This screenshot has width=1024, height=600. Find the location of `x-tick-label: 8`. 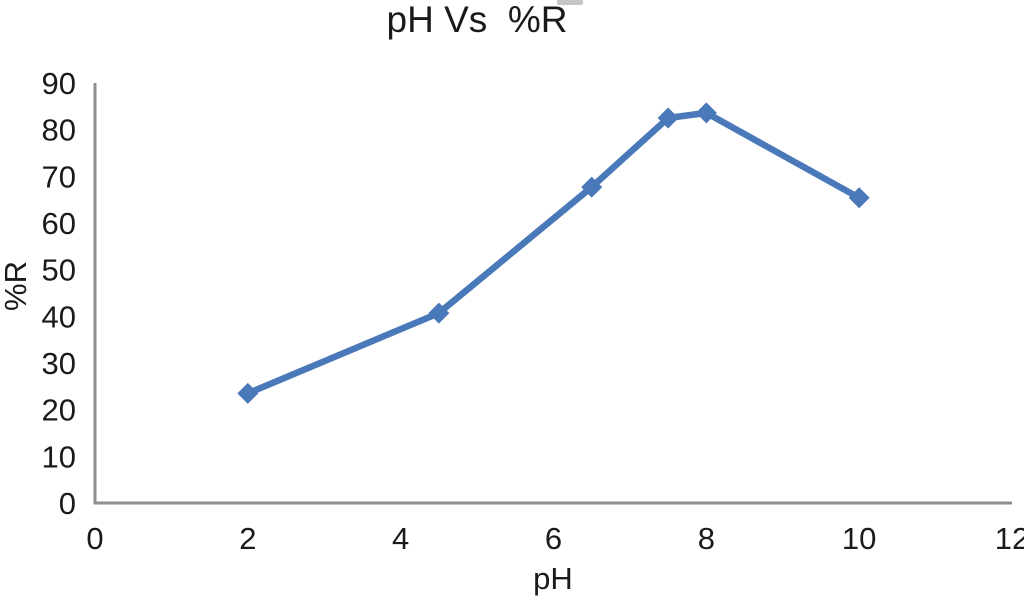

x-tick-label: 8 is located at coordinates (706, 538).